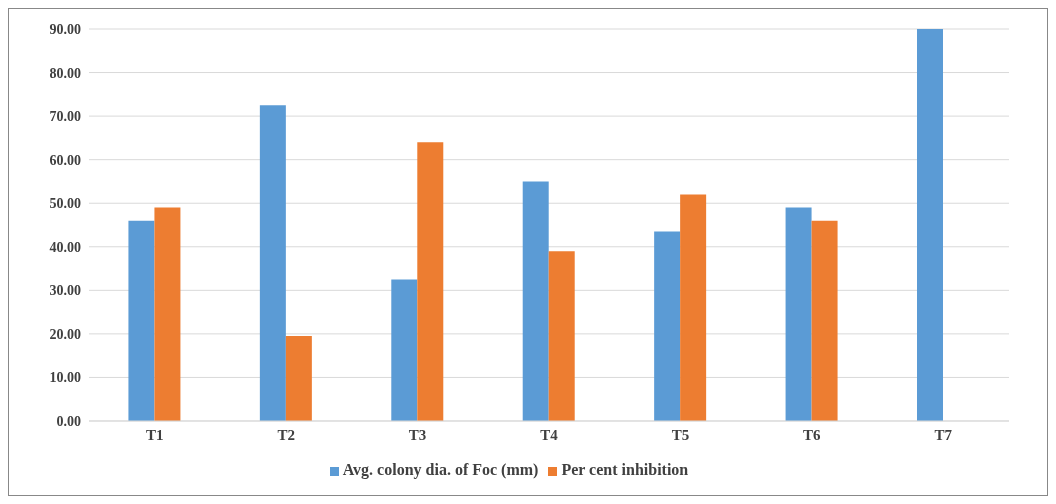  I want to click on y-tick-label: 70.00, so click(65, 117).